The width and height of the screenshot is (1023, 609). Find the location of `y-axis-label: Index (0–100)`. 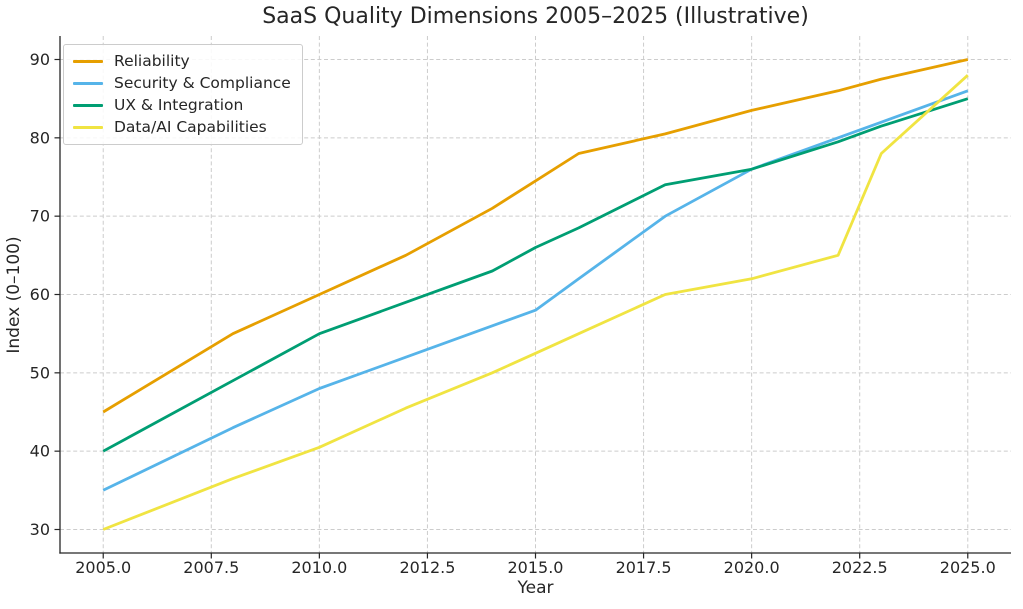

y-axis-label: Index (0–100) is located at coordinates (14, 295).